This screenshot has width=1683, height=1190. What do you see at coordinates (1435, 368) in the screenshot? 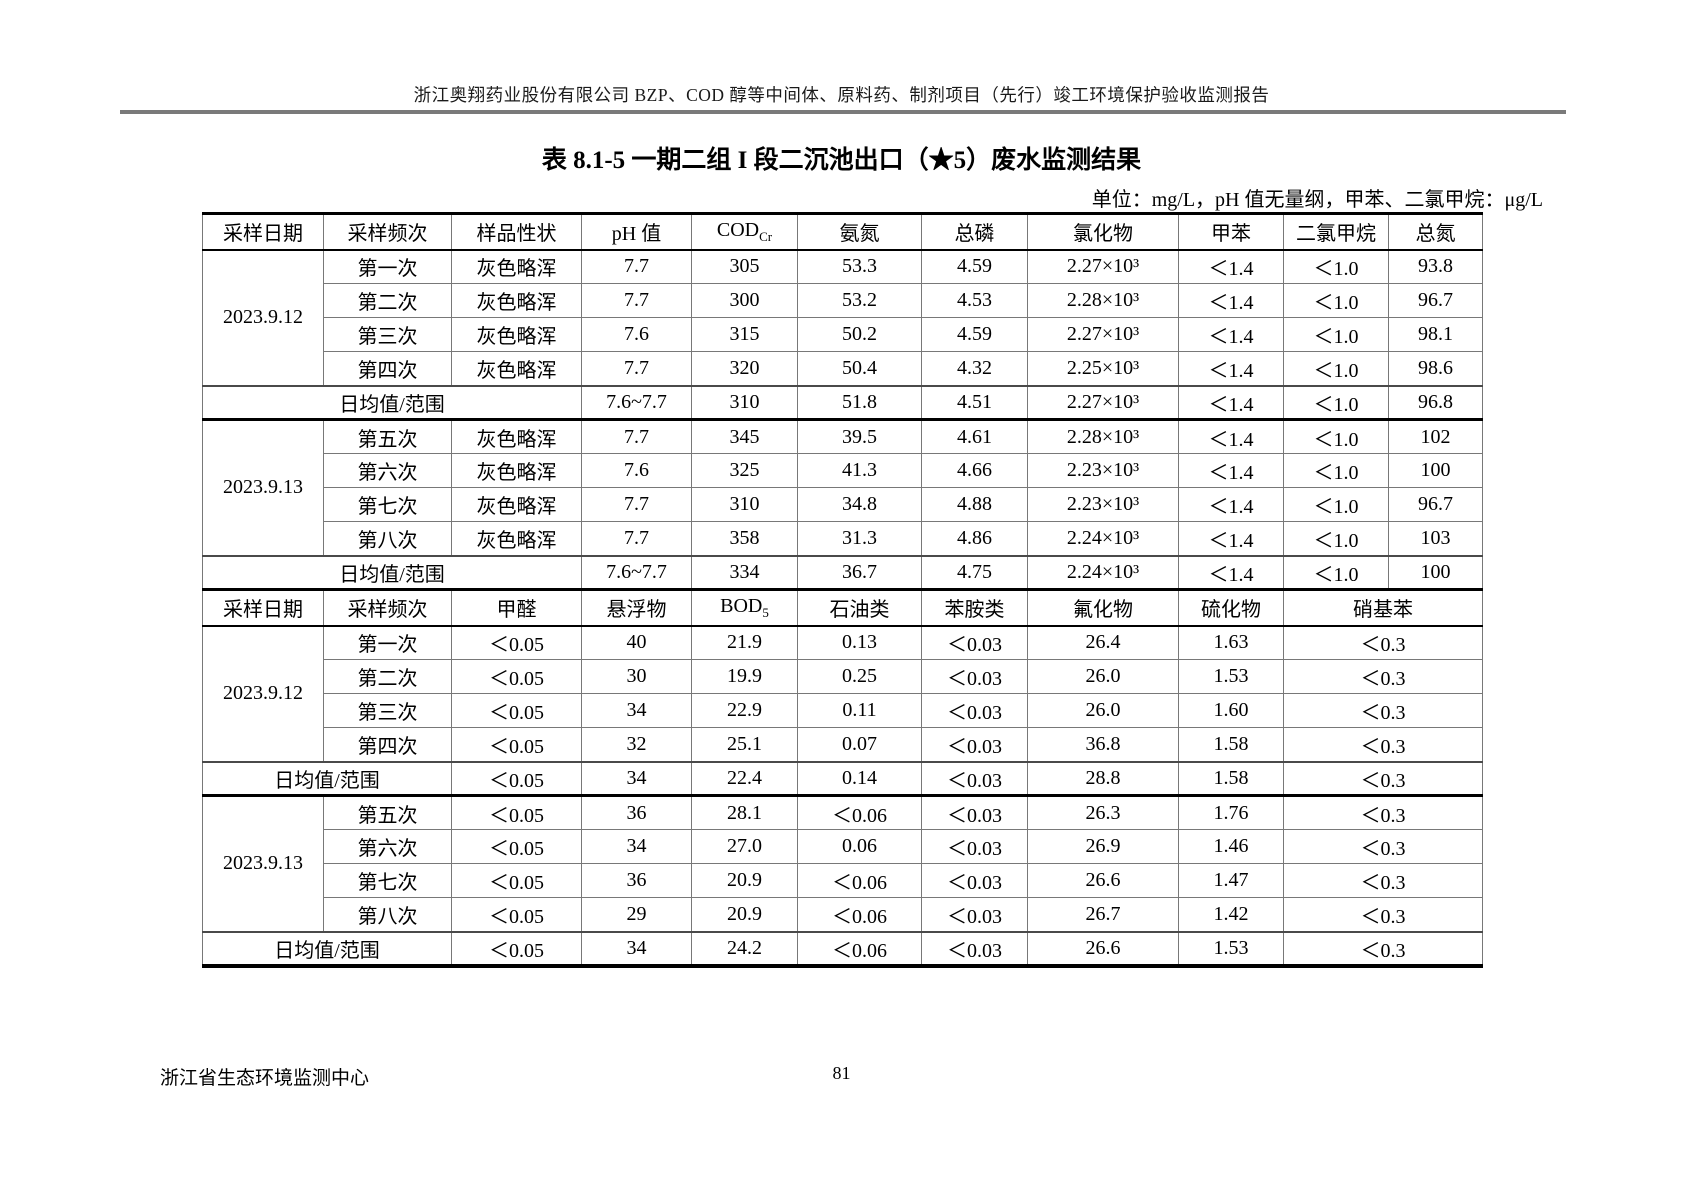
I see `table-cell: 98.6` at bounding box center [1435, 368].